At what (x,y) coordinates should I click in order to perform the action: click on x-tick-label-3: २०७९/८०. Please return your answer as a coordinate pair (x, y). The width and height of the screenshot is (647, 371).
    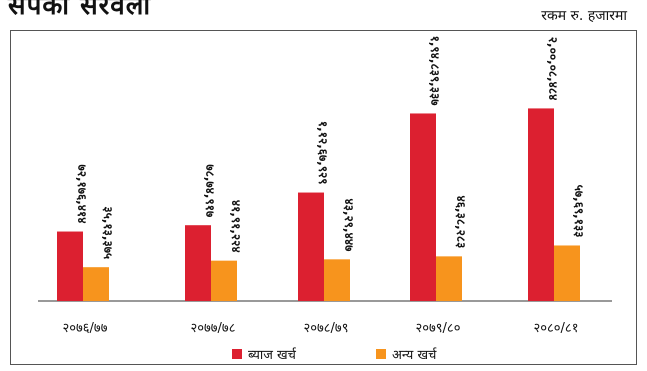
    Looking at the image, I should click on (438, 328).